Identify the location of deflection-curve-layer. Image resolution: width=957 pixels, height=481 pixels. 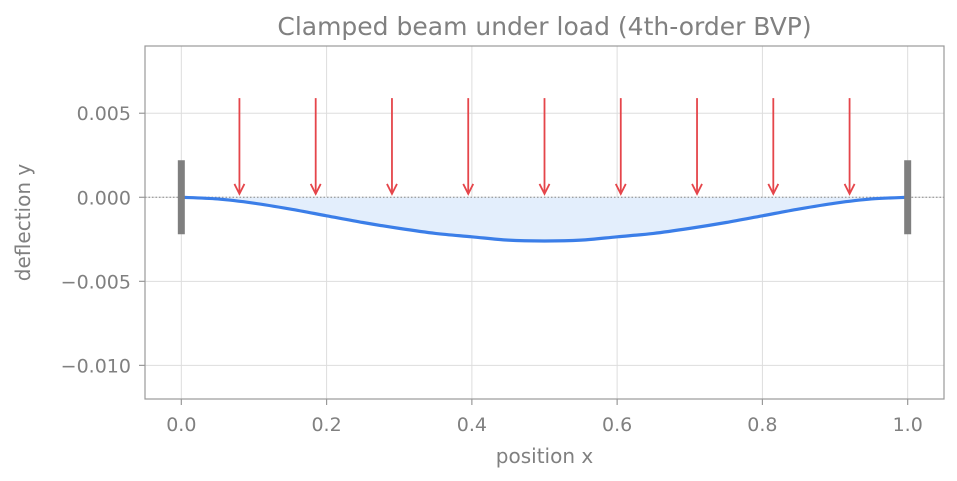
(544, 219).